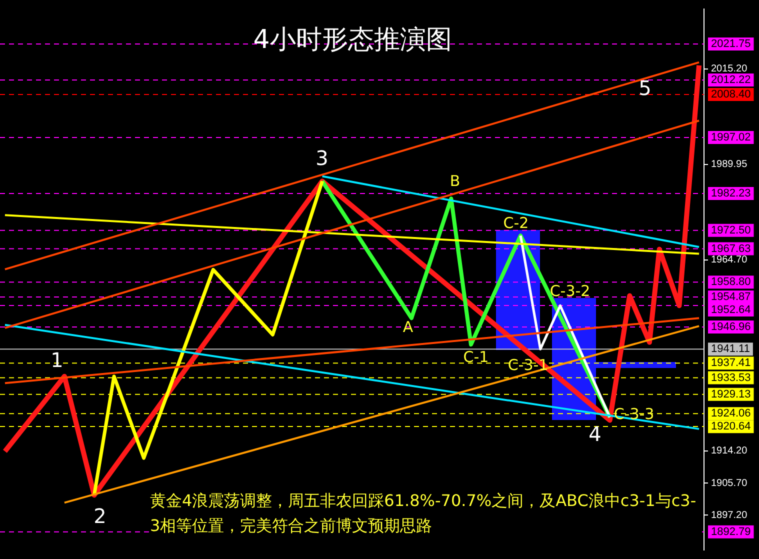 The width and height of the screenshot is (759, 559). I want to click on ref-line-label: 1952.64, so click(731, 310).